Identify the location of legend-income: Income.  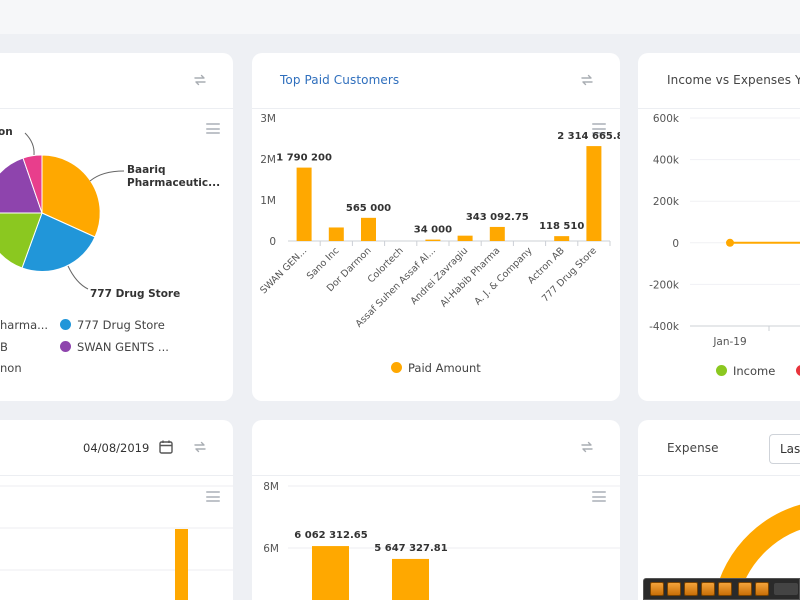
(745, 371).